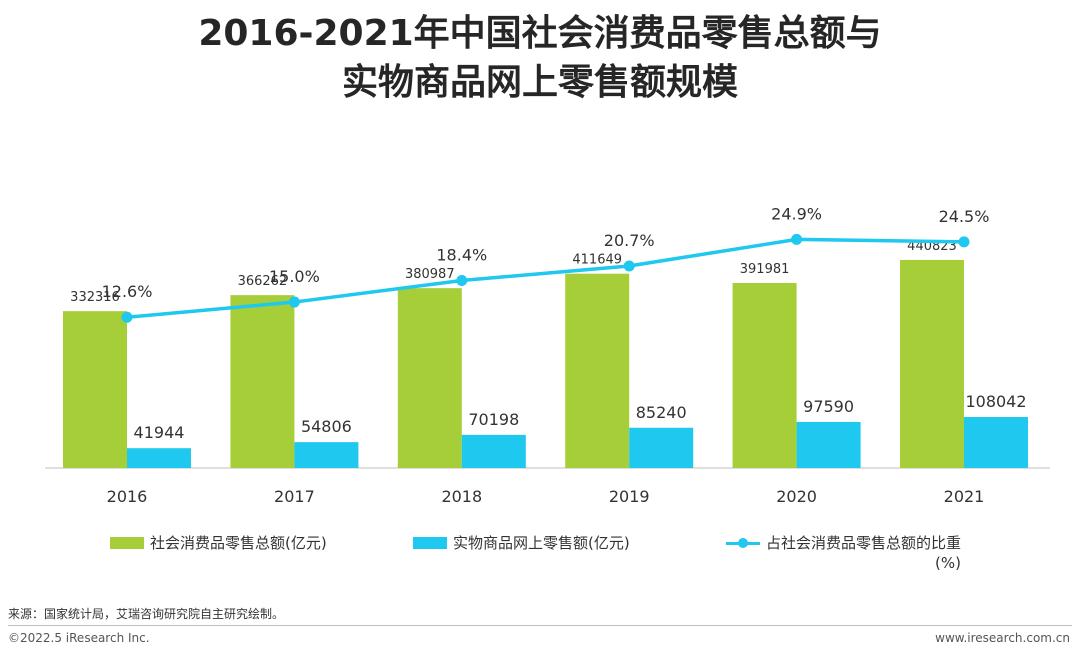 This screenshot has width=1080, height=667. Describe the element at coordinates (964, 216) in the screenshot. I see `share-label-2021: 24.5%` at that location.